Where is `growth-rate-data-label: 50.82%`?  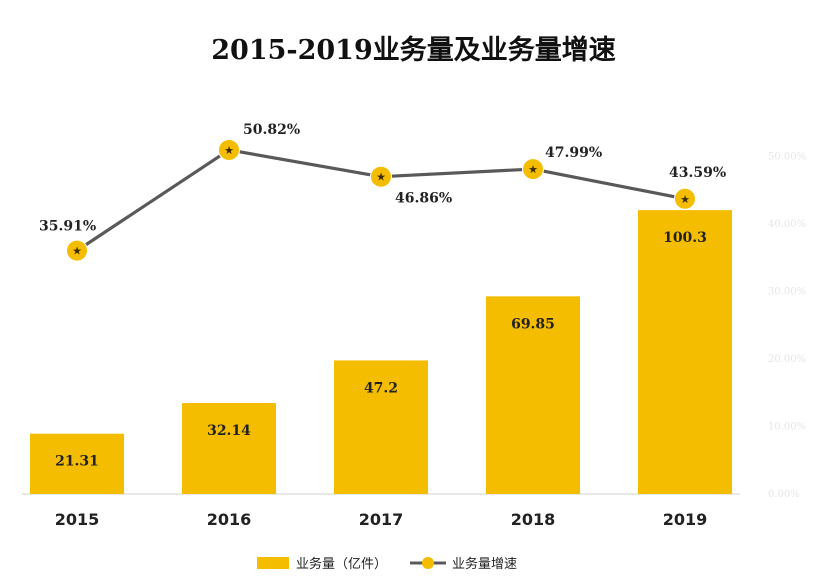 growth-rate-data-label: 50.82% is located at coordinates (271, 130).